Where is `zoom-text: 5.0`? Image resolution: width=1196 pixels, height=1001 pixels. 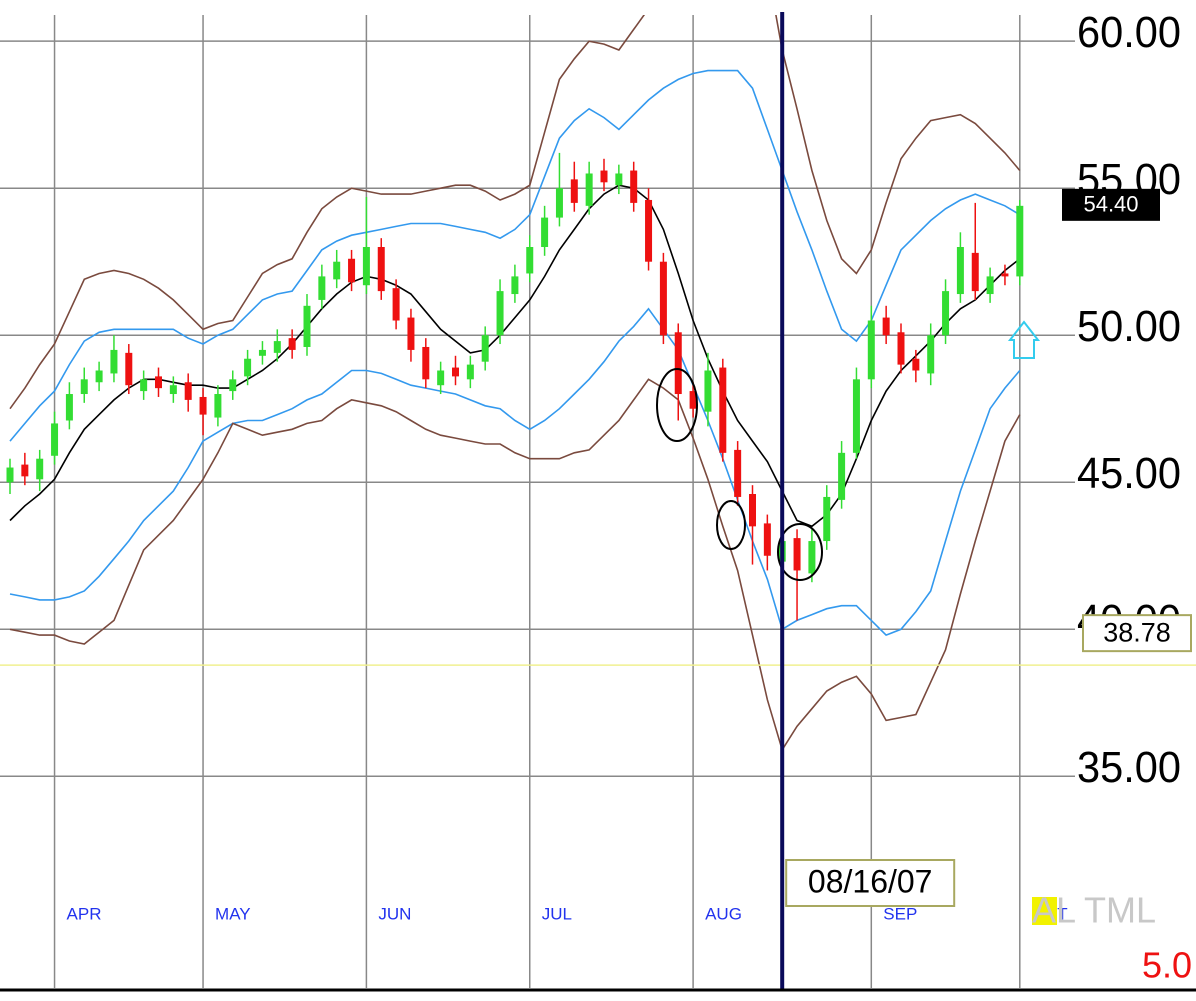 zoom-text: 5.0 is located at coordinates (1167, 965).